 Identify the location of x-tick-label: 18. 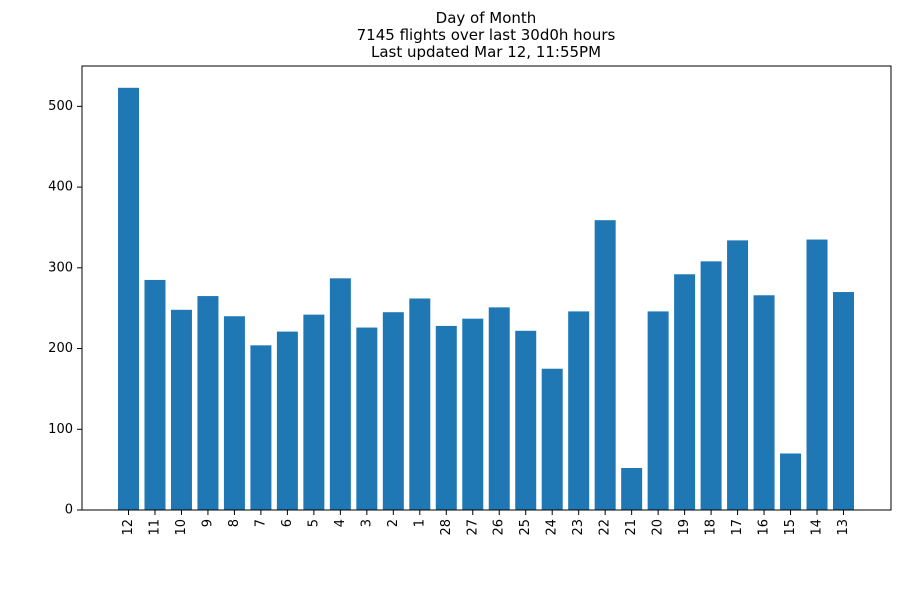
(711, 527).